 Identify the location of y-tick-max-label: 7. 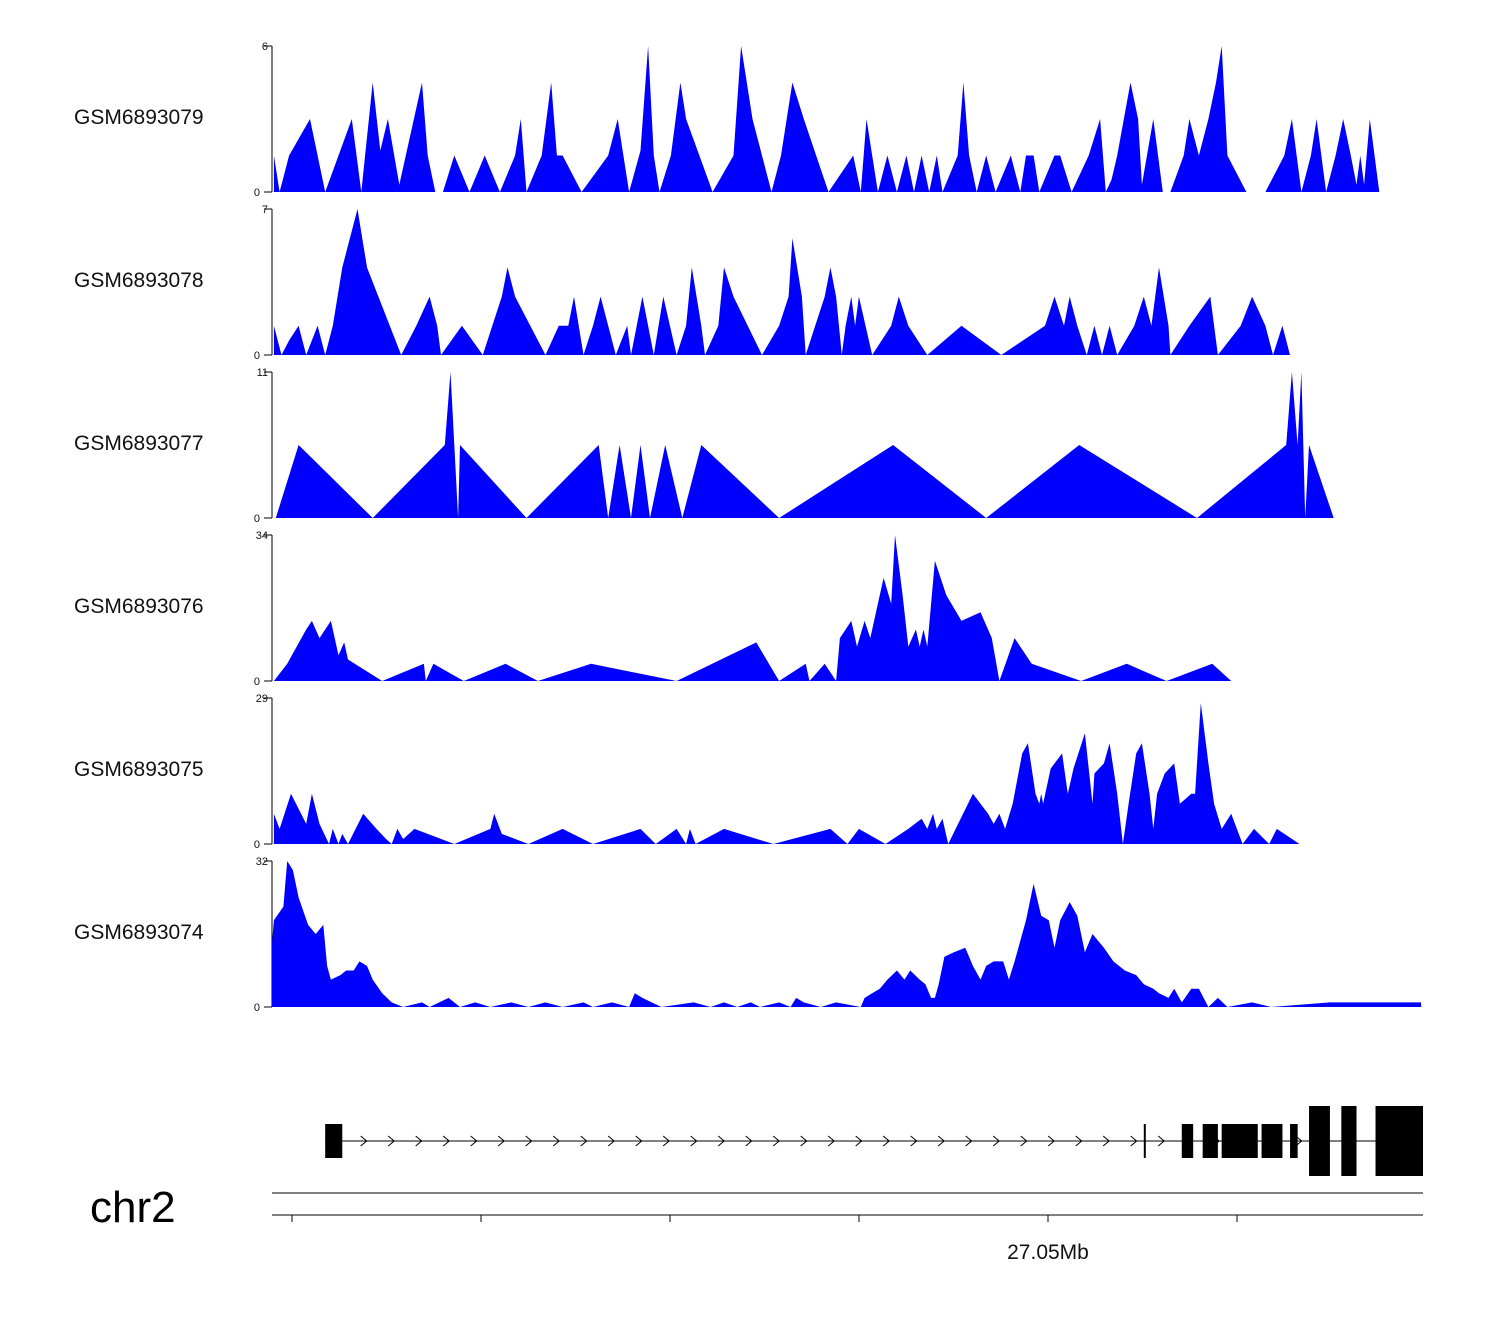
(265, 210).